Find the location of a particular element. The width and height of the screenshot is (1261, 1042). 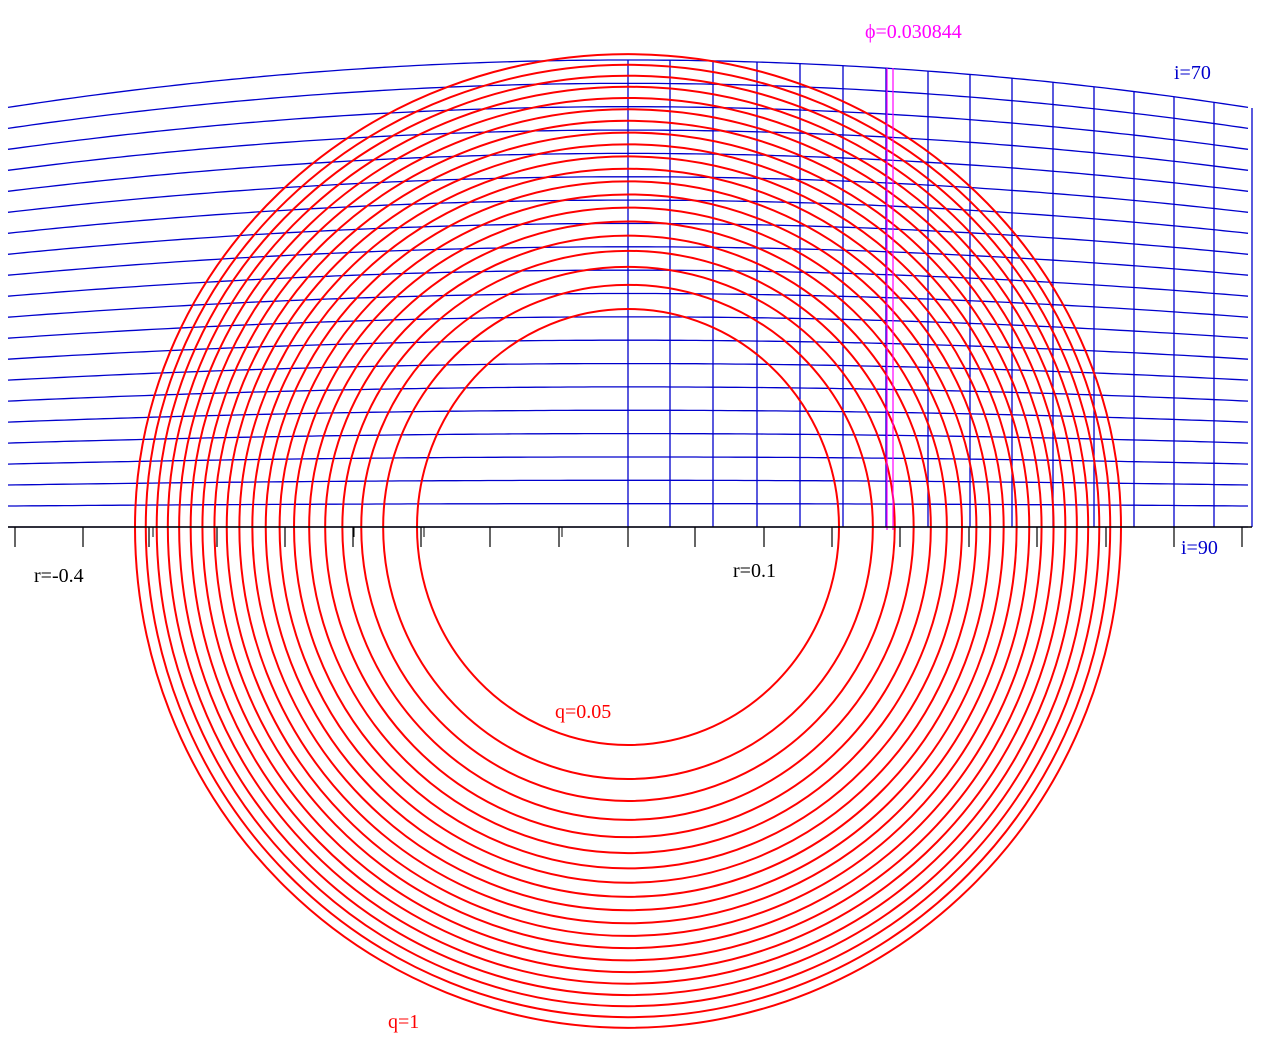

q-label-inner: q=0.05 is located at coordinates (583, 712).